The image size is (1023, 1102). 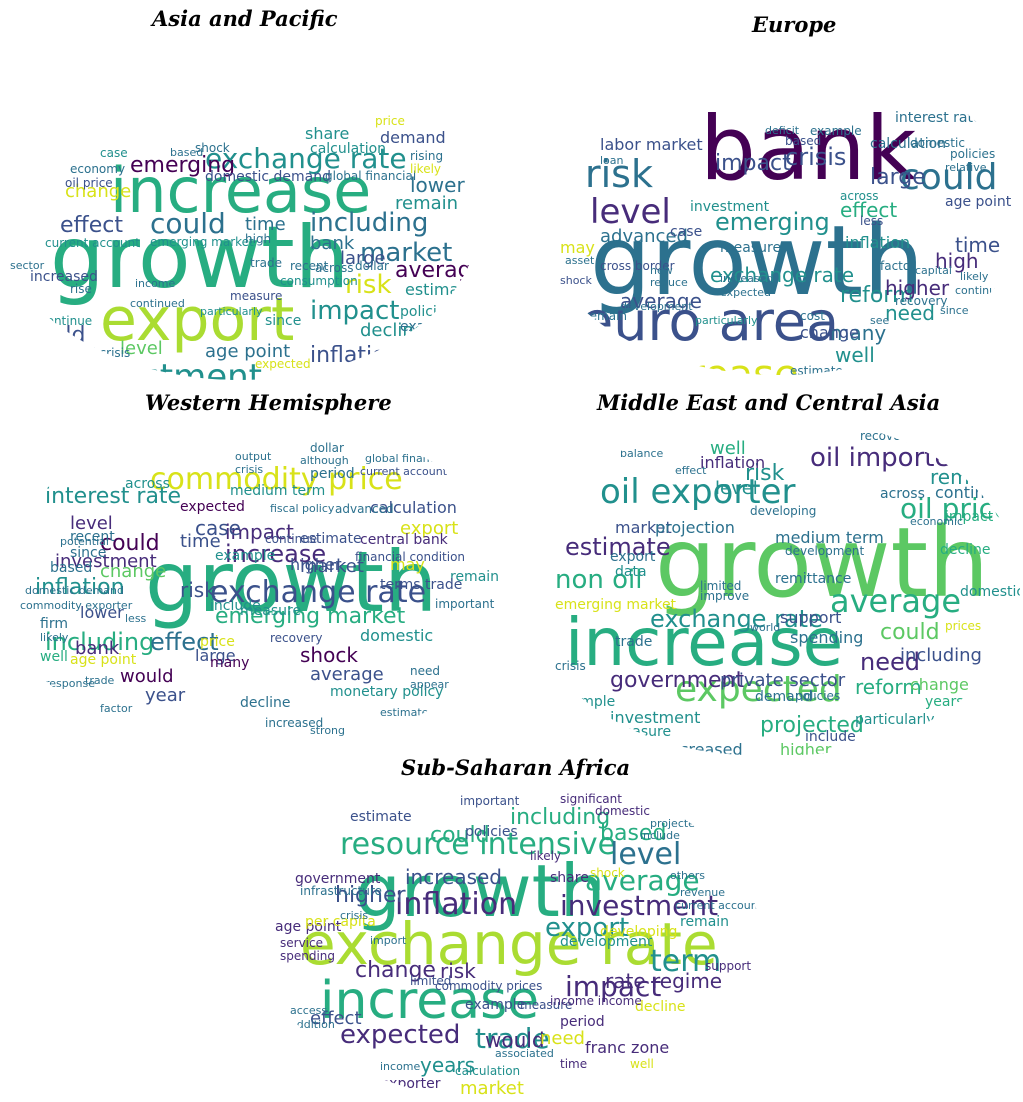 I want to click on cloud-word: cost, so click(x=812, y=316).